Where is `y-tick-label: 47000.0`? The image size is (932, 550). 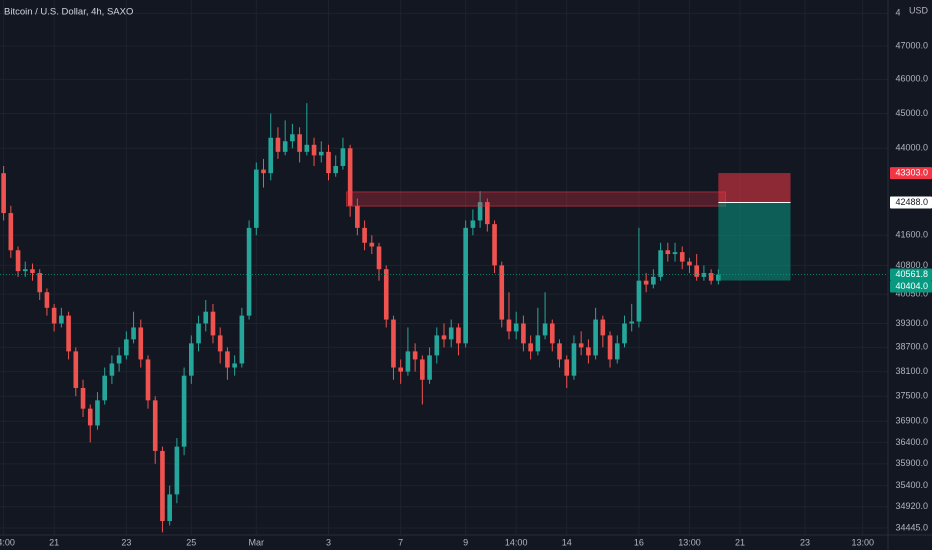
y-tick-label: 47000.0 is located at coordinates (911, 45).